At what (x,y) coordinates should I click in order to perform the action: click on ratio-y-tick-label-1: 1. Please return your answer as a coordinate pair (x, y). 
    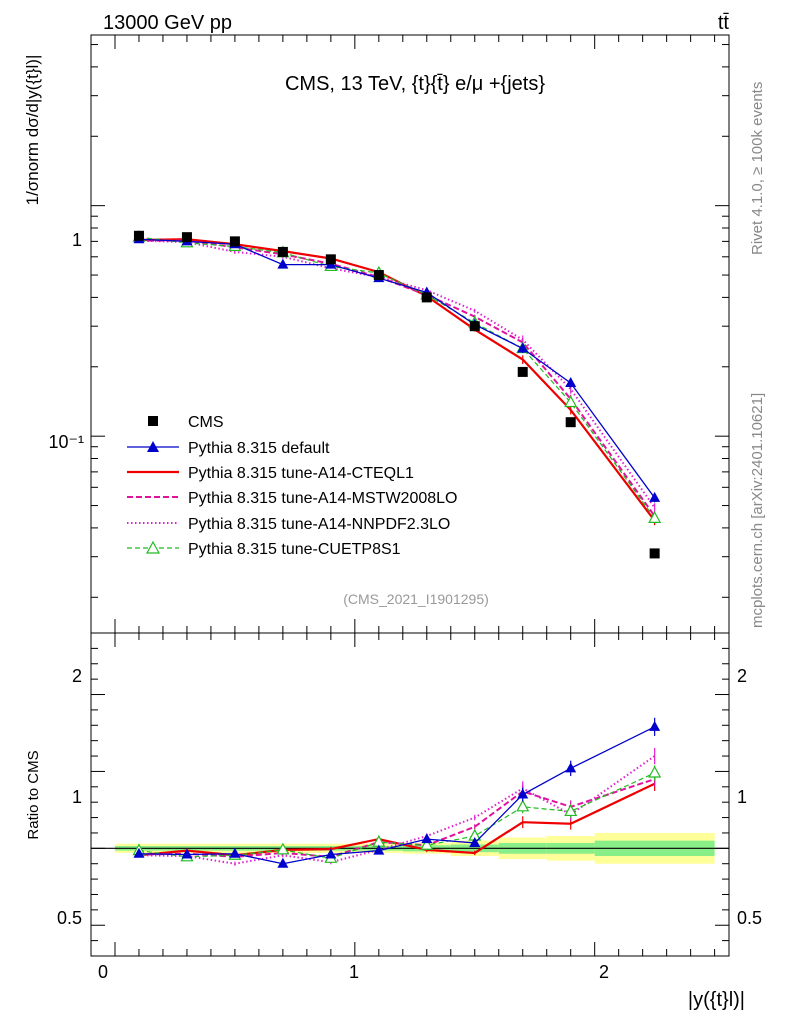
    Looking at the image, I should click on (77, 797).